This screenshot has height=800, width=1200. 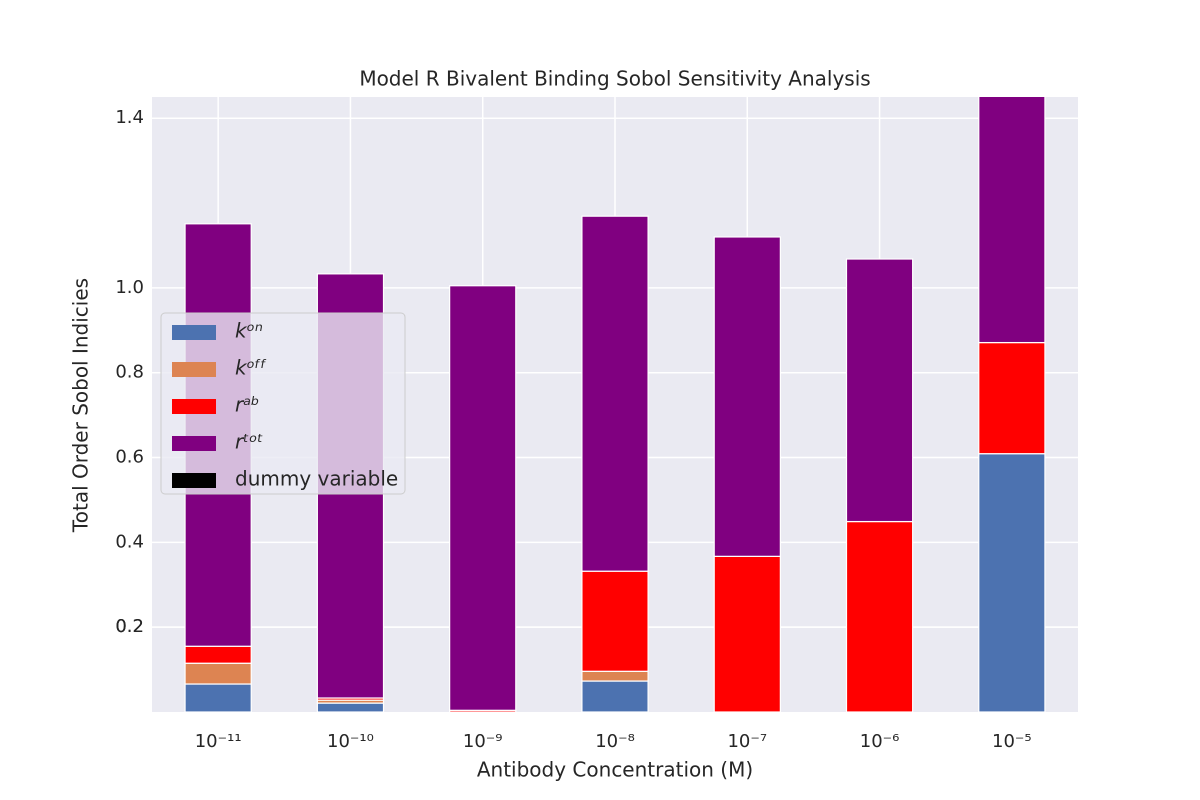 What do you see at coordinates (218, 741) in the screenshot?
I see `x-tick-label: 10⁻¹¹` at bounding box center [218, 741].